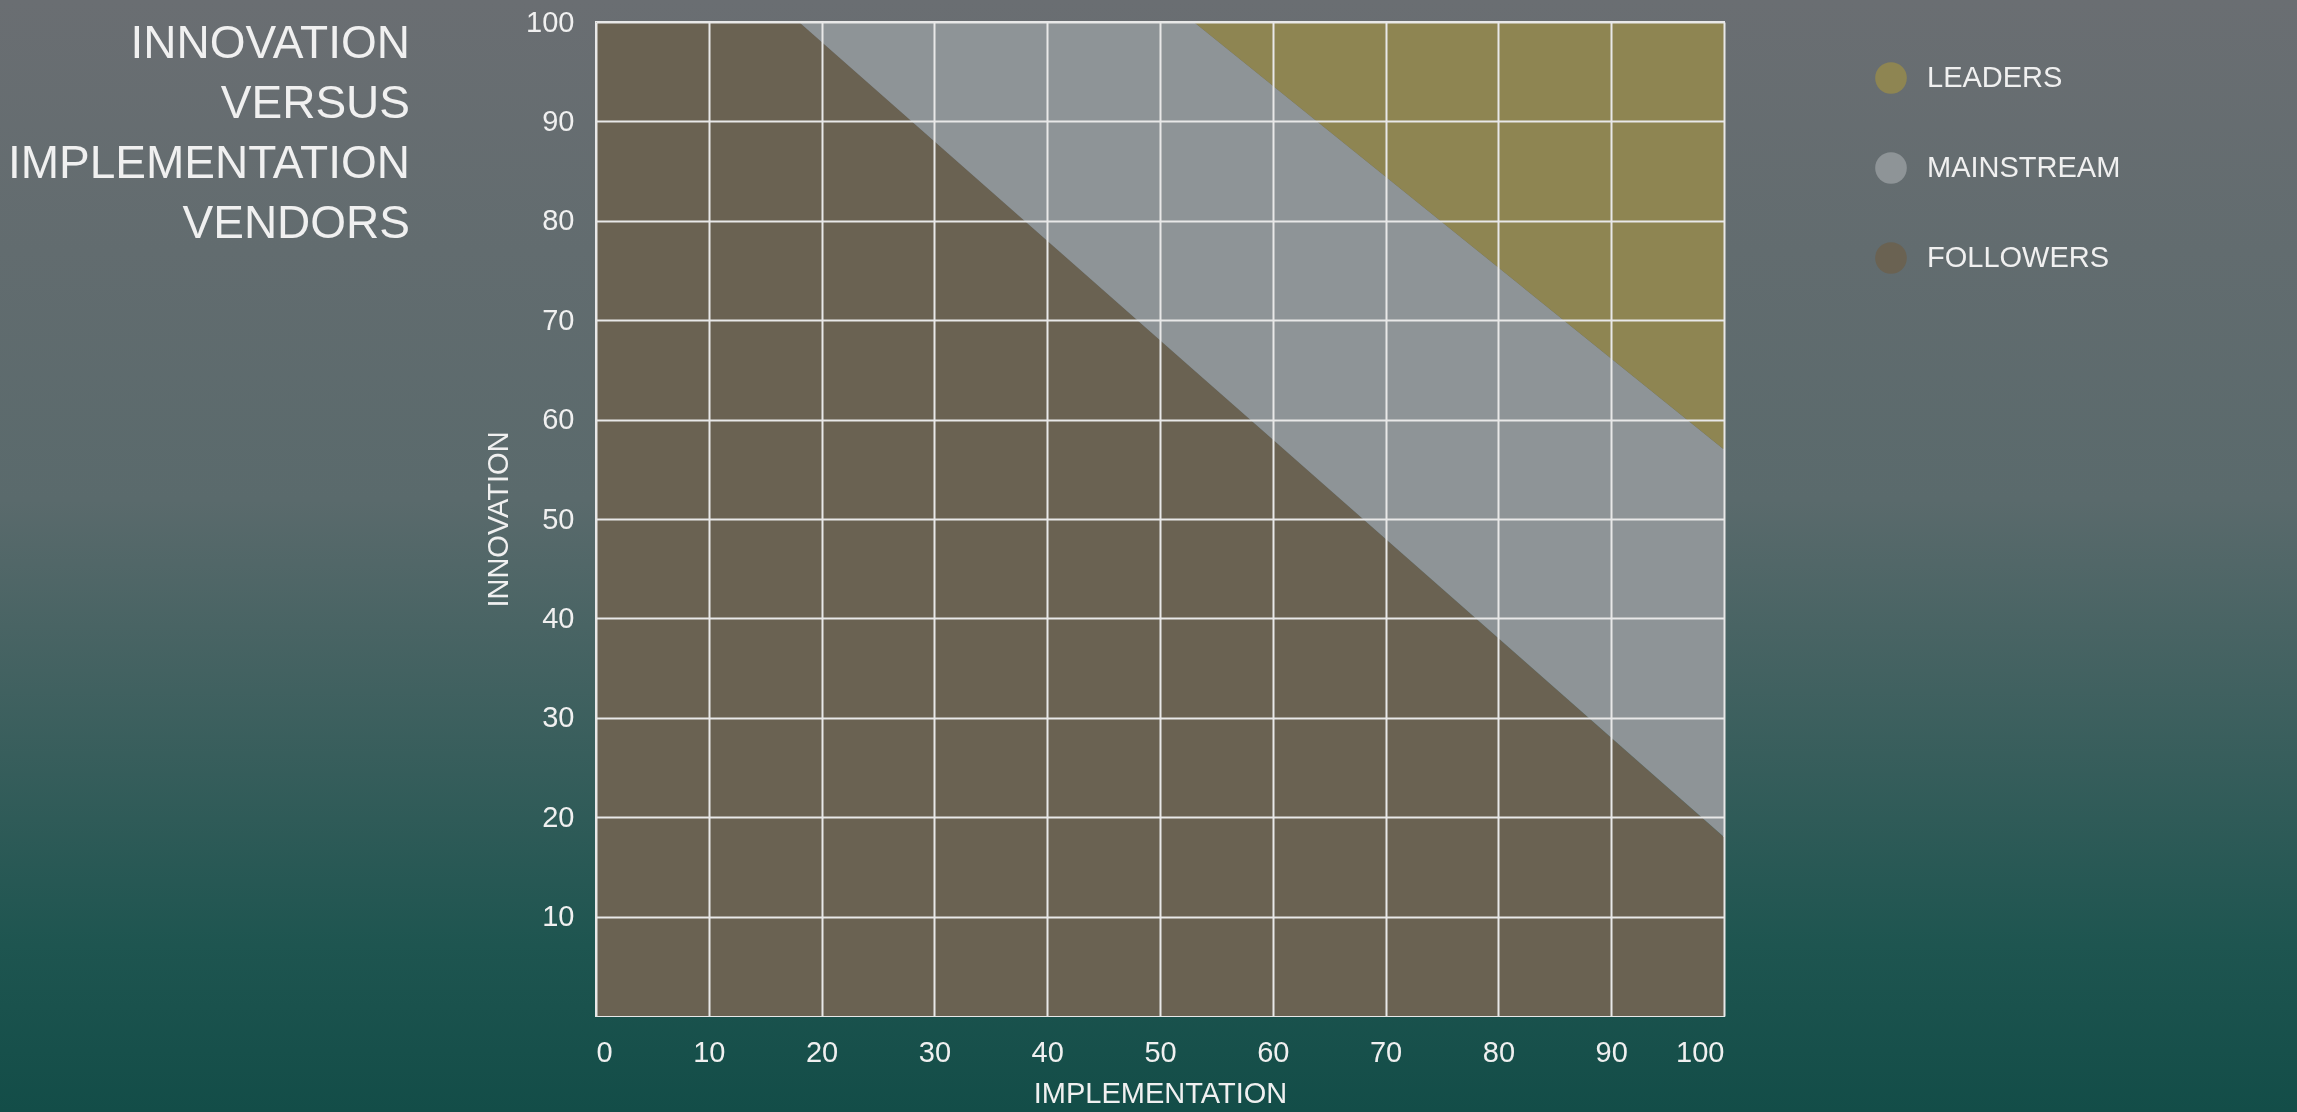 The width and height of the screenshot is (2297, 1112). What do you see at coordinates (1499, 1051) in the screenshot?
I see `x-tick-label: 80` at bounding box center [1499, 1051].